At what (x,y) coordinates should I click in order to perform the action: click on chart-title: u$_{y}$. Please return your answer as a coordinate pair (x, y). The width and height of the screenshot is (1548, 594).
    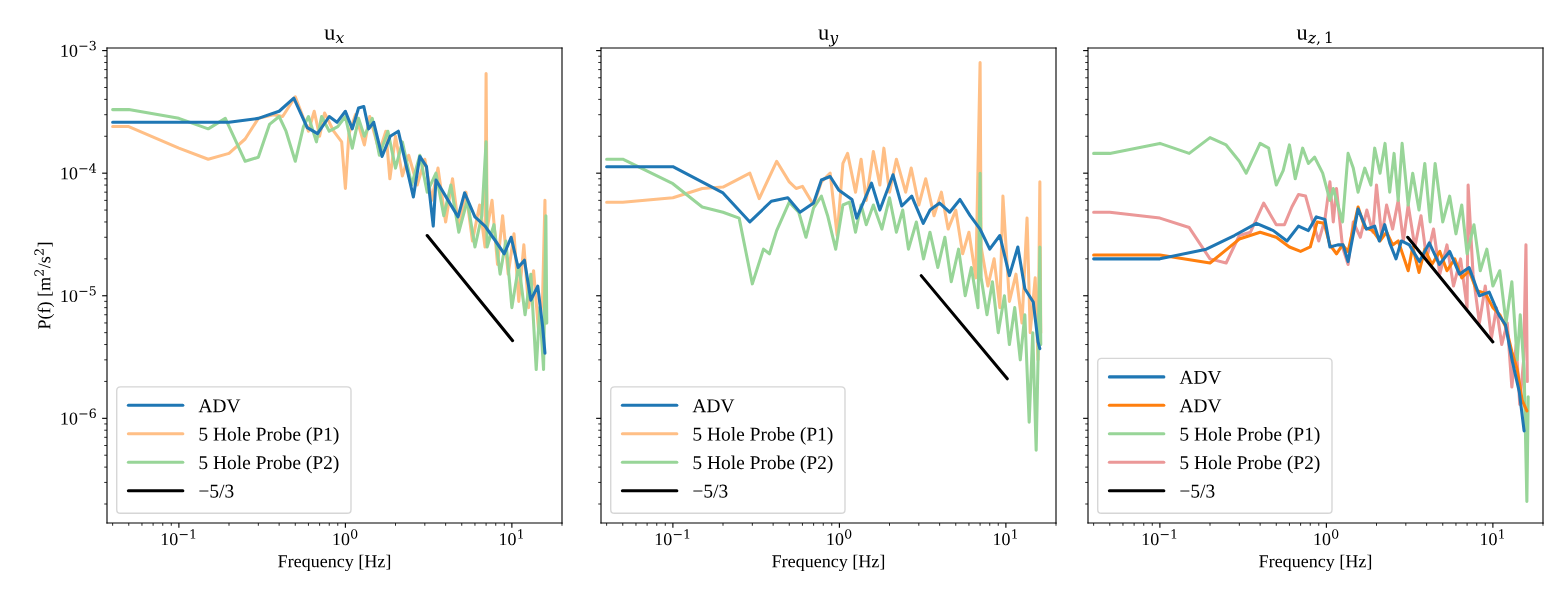
    Looking at the image, I should click on (828, 38).